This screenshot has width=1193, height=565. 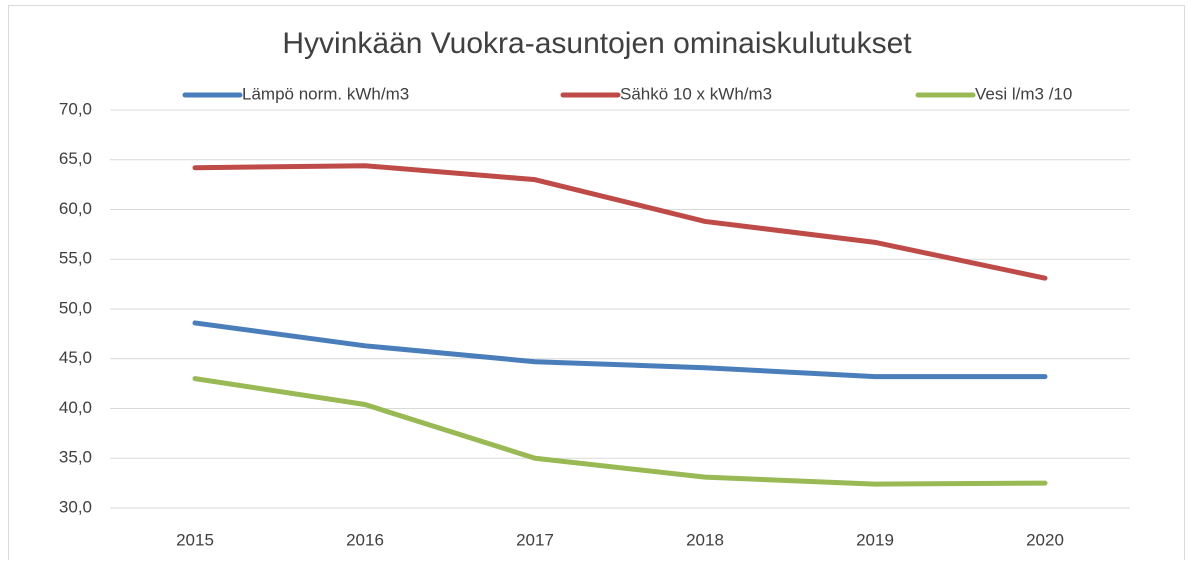 I want to click on y-tick-label: 40,0, so click(x=75, y=407).